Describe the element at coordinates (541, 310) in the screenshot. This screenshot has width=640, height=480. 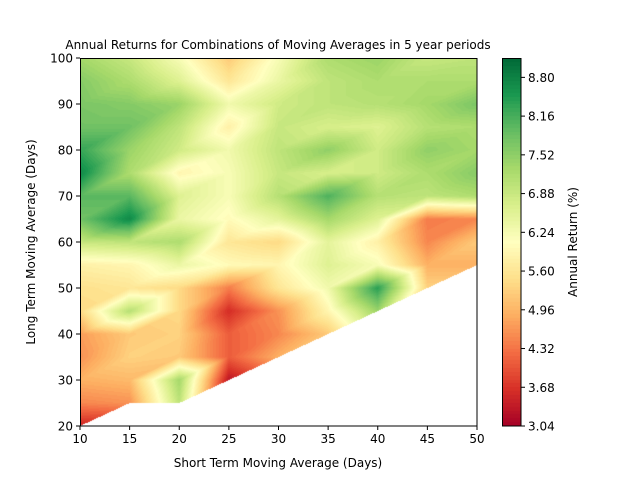
I see `colorbar-tick-label: 4.96` at that location.